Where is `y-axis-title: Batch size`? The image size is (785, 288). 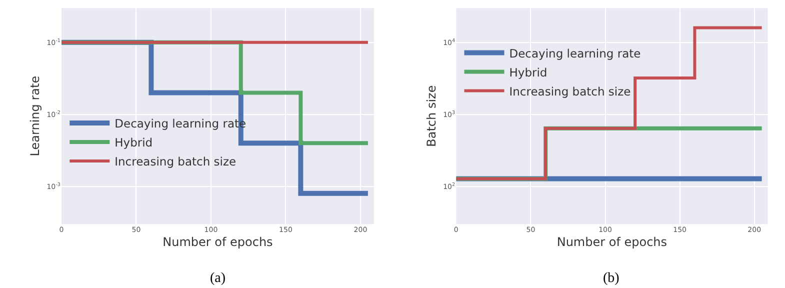 y-axis-title: Batch size is located at coordinates (431, 116).